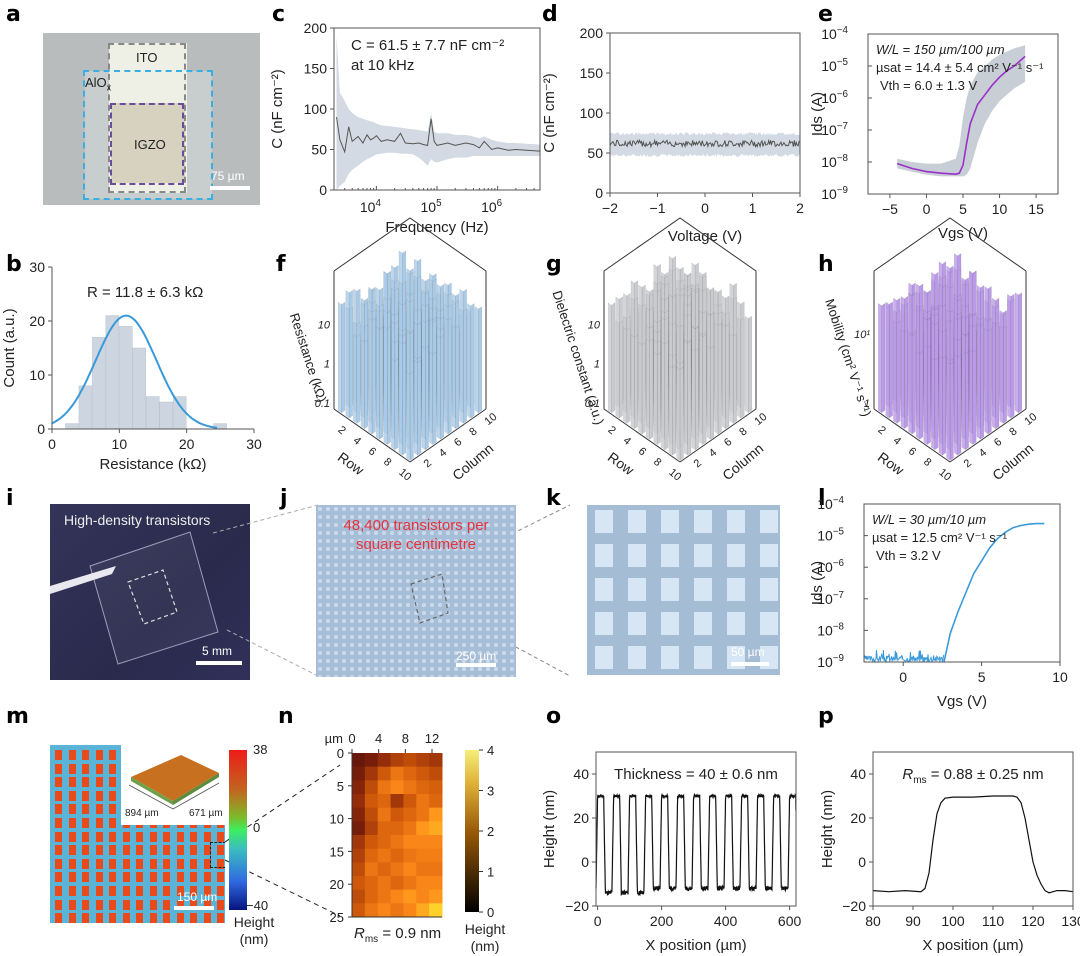  What do you see at coordinates (854, 906) in the screenshot?
I see `y-tick-label: −20` at bounding box center [854, 906].